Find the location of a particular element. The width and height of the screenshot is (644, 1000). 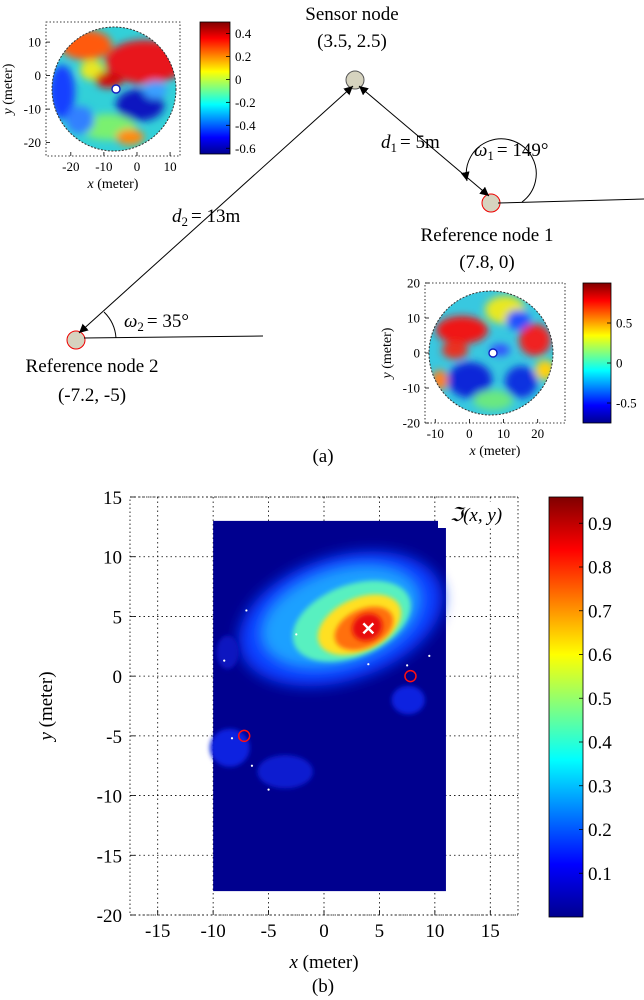

colorbar-tick-label: 0 is located at coordinates (238, 79).